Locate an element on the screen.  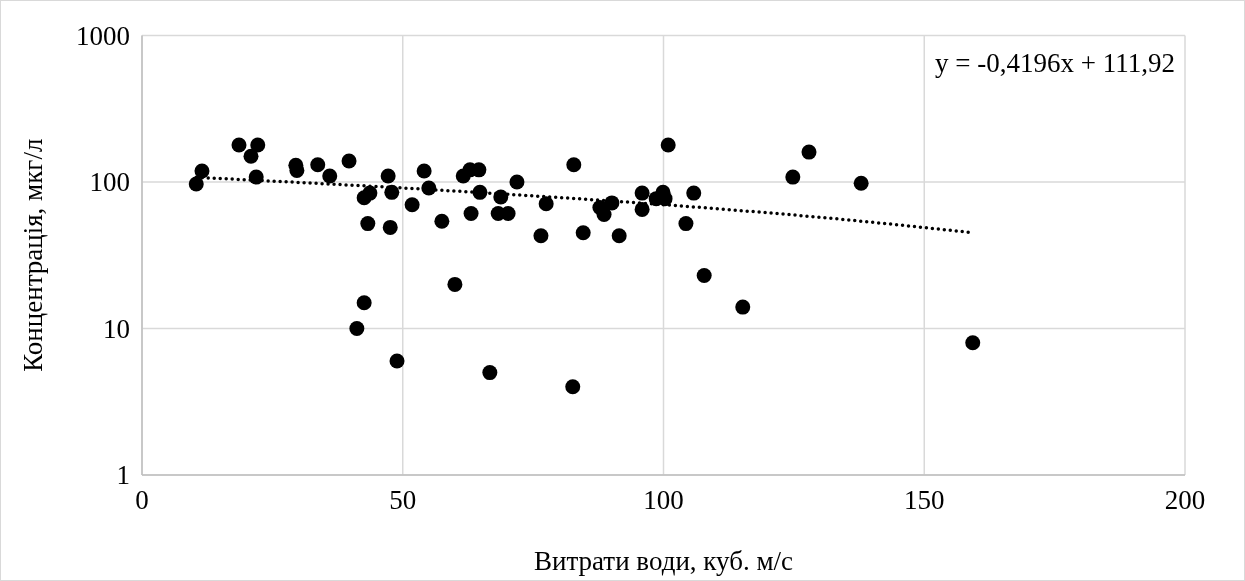
y-axis-title: Концентрація, мкг/л is located at coordinates (33, 255).